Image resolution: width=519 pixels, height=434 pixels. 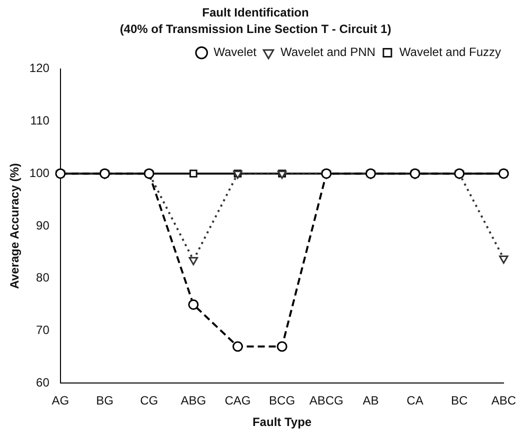 What do you see at coordinates (328, 52) in the screenshot?
I see `legend-label: Wavelet and PNN` at bounding box center [328, 52].